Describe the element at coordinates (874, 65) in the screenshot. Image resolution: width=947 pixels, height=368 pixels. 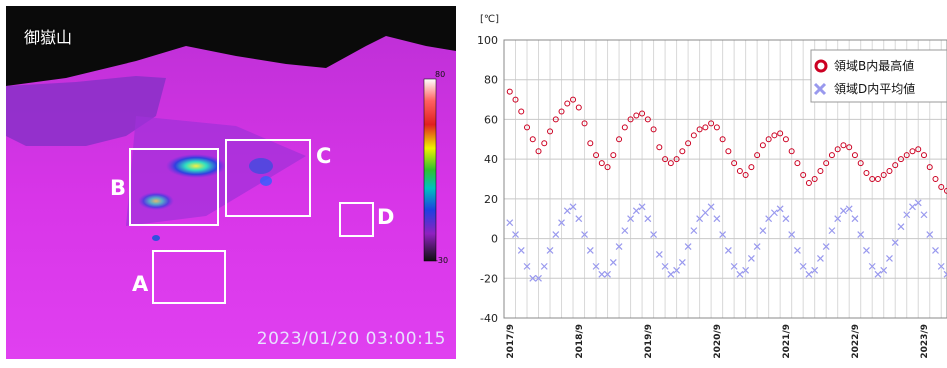
I see `legend-series-b: 領域B内最高値` at that location.